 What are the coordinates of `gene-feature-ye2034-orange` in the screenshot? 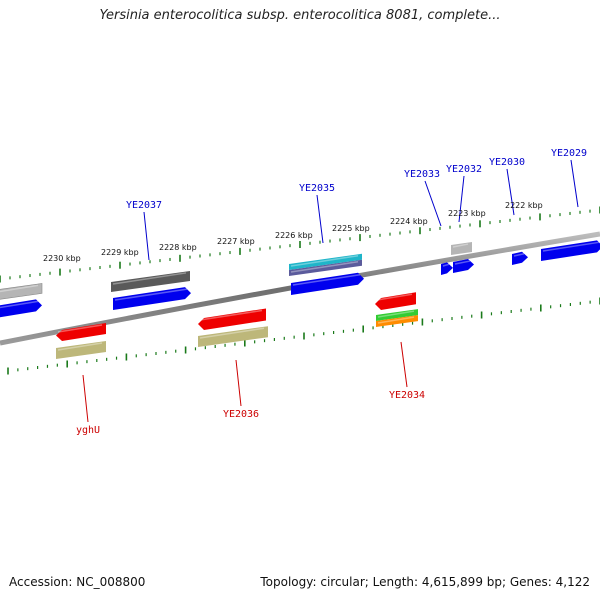 It's located at (397, 321).